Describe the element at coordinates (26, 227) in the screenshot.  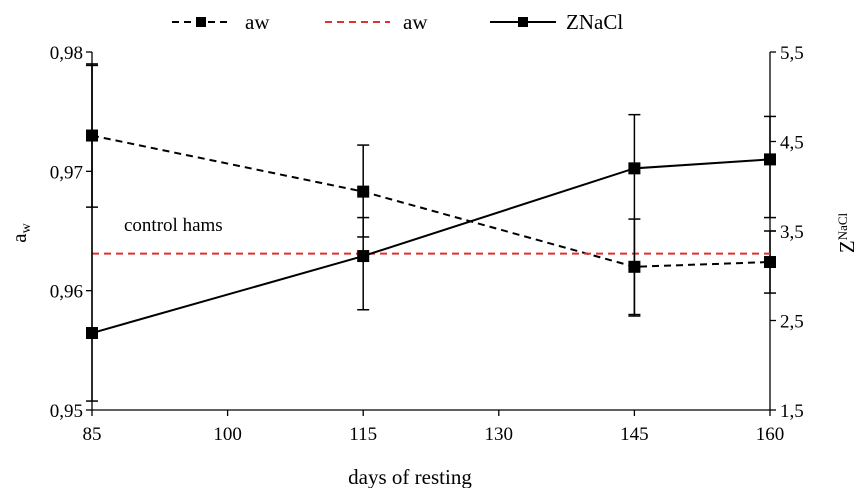
I see `y-axis-title-sub: w` at that location.